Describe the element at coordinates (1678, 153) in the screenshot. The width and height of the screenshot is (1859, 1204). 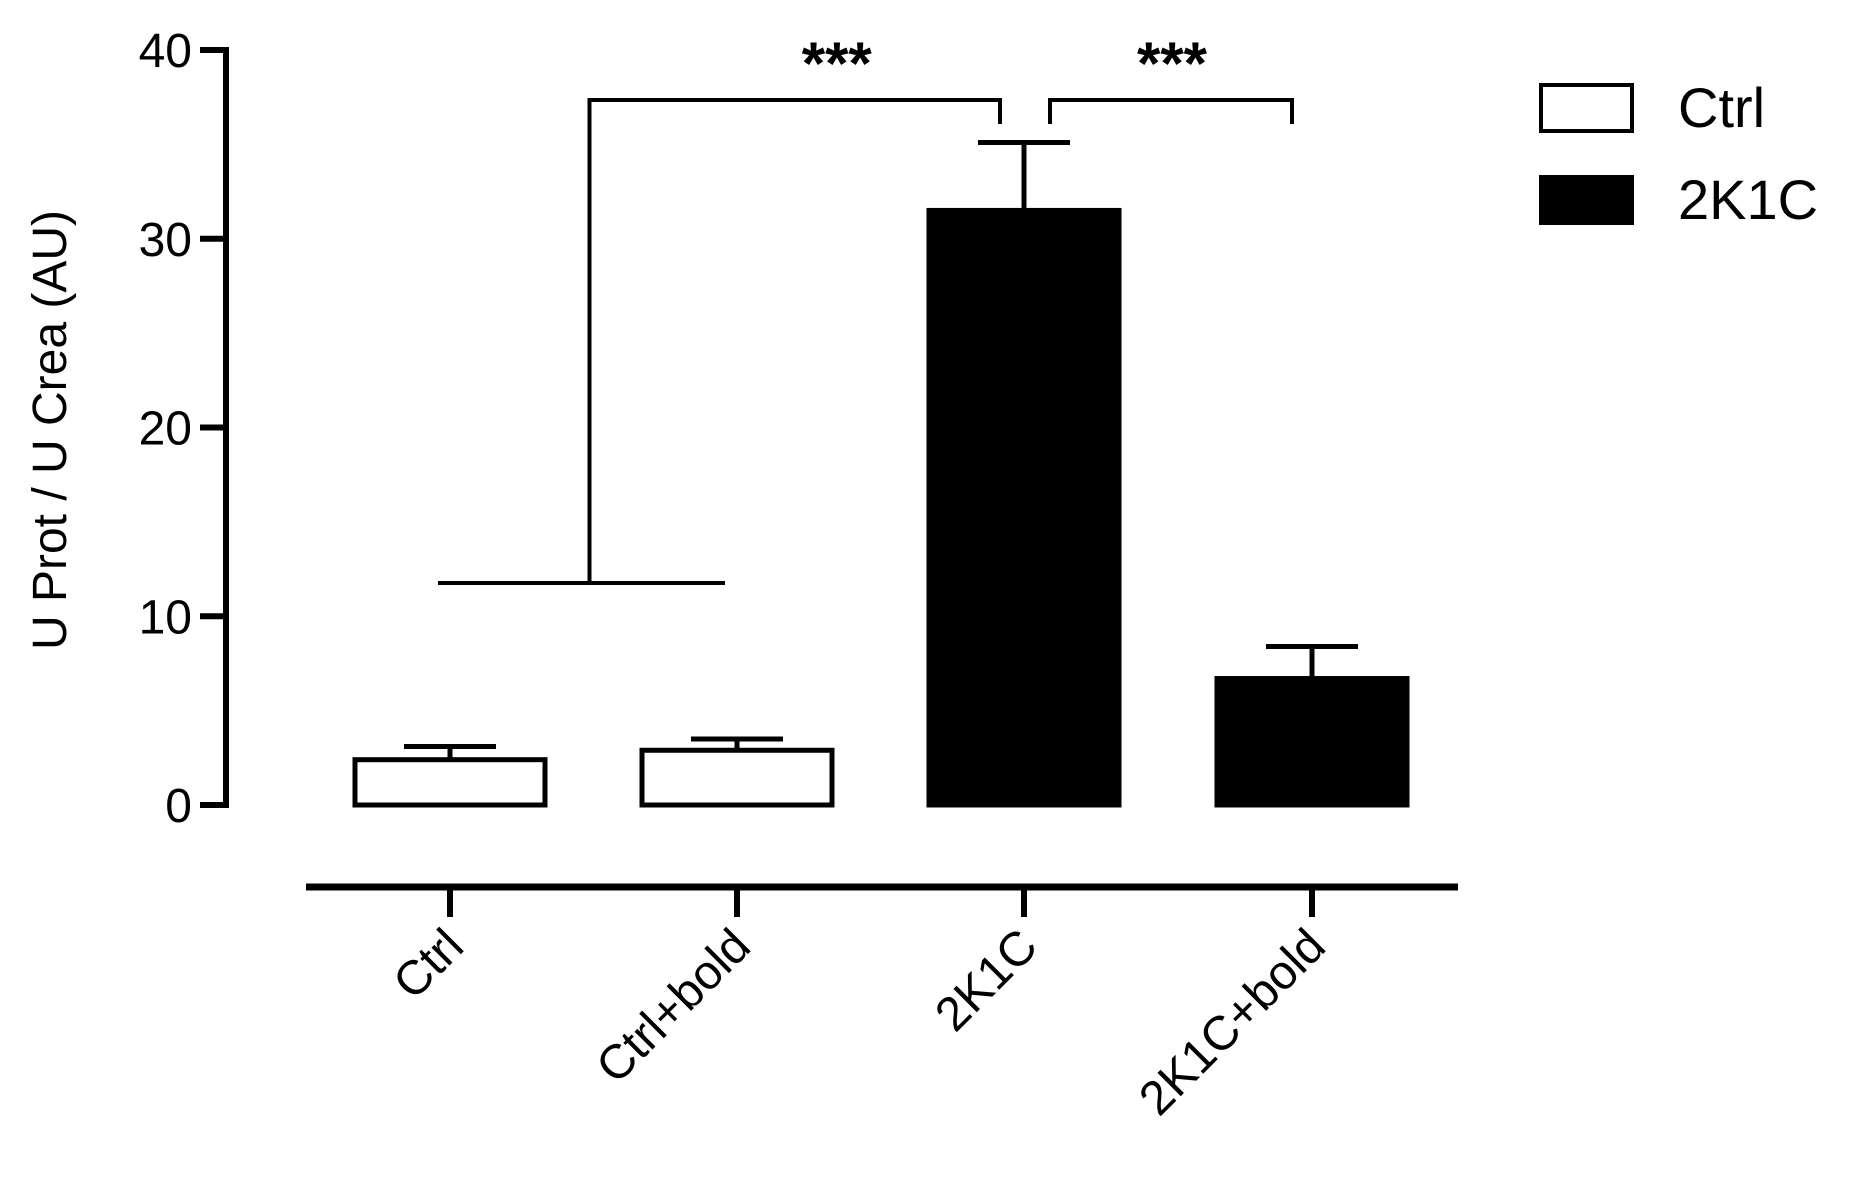
I see `legend: Ctrl 2K1C` at that location.